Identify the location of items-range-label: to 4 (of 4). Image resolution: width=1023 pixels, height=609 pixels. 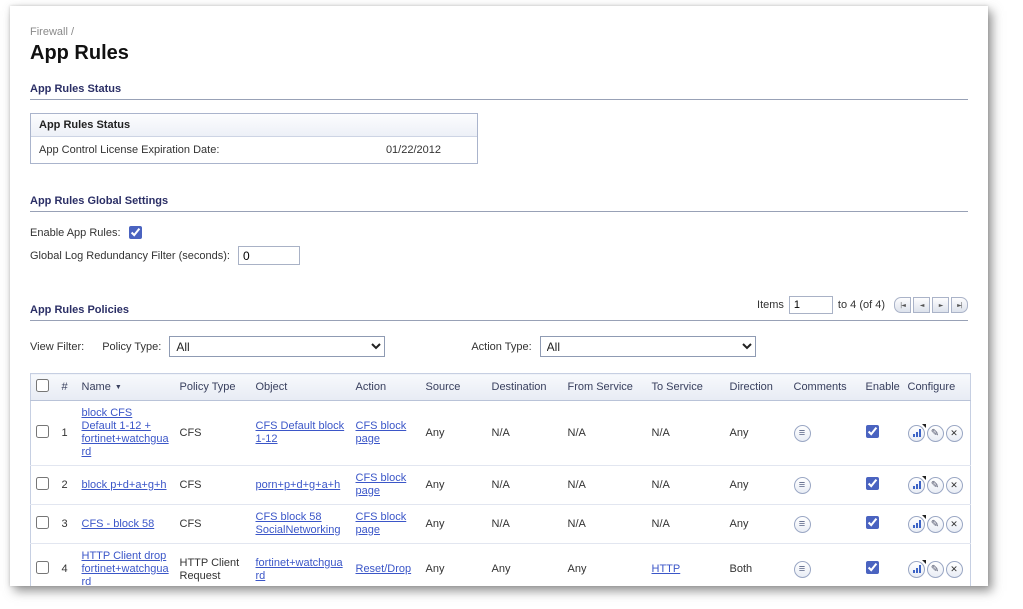
(861, 305).